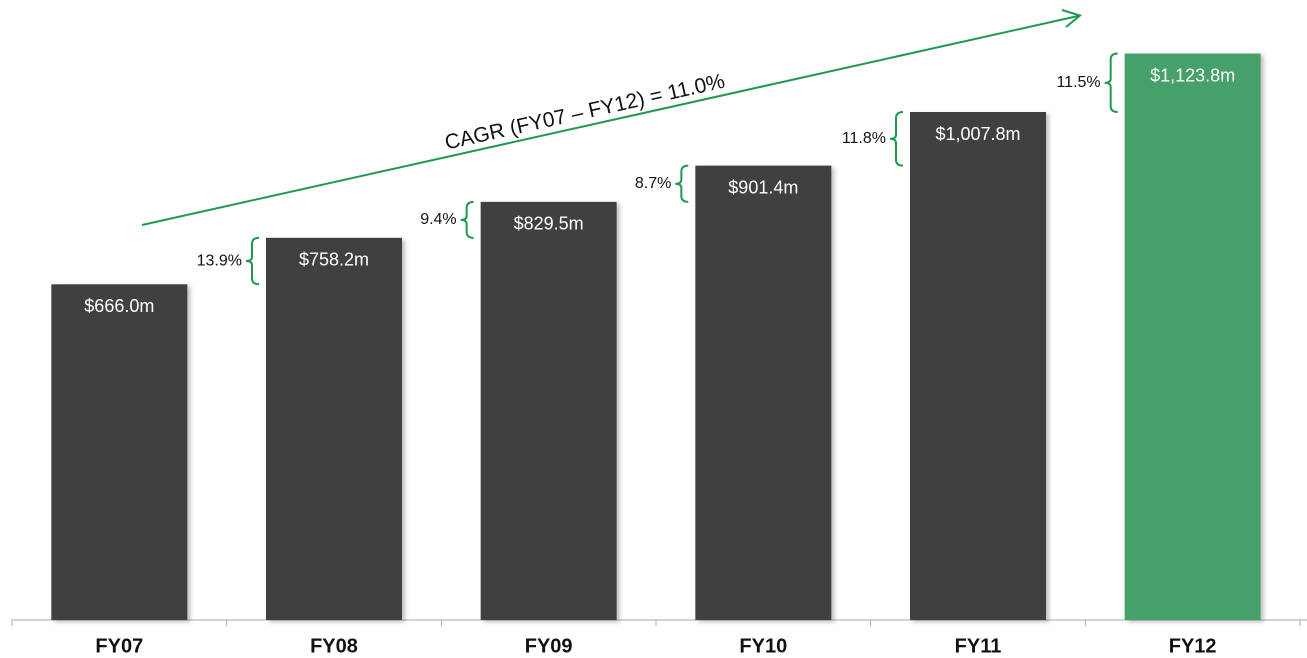 The image size is (1307, 658). Describe the element at coordinates (119, 646) in the screenshot. I see `x-tick-label: FY07` at that location.